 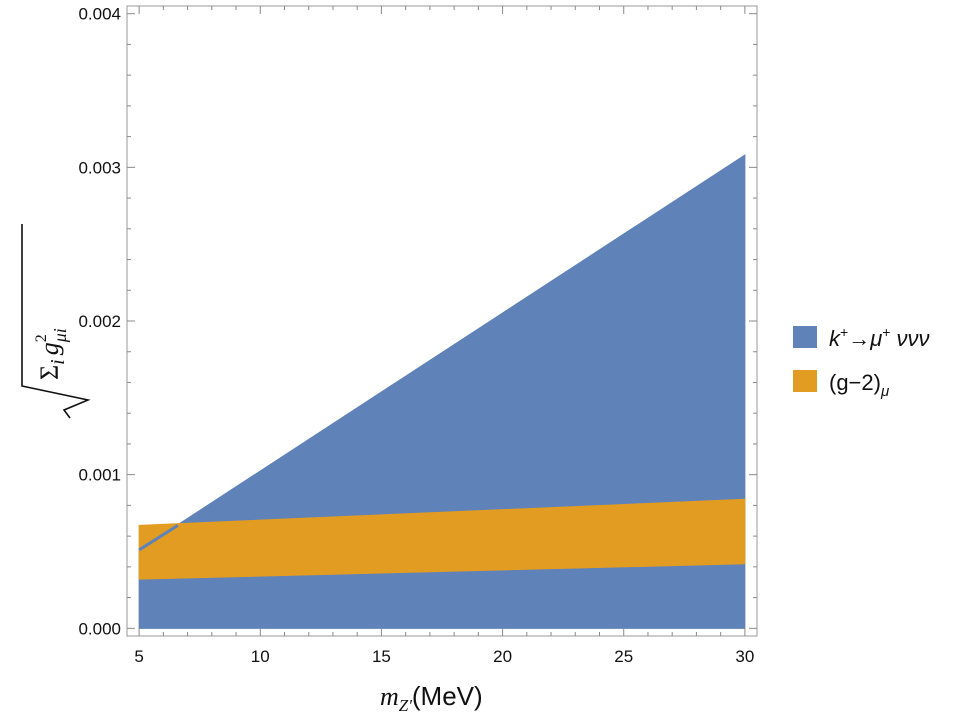 What do you see at coordinates (502, 656) in the screenshot?
I see `x-tick-label: 20` at bounding box center [502, 656].